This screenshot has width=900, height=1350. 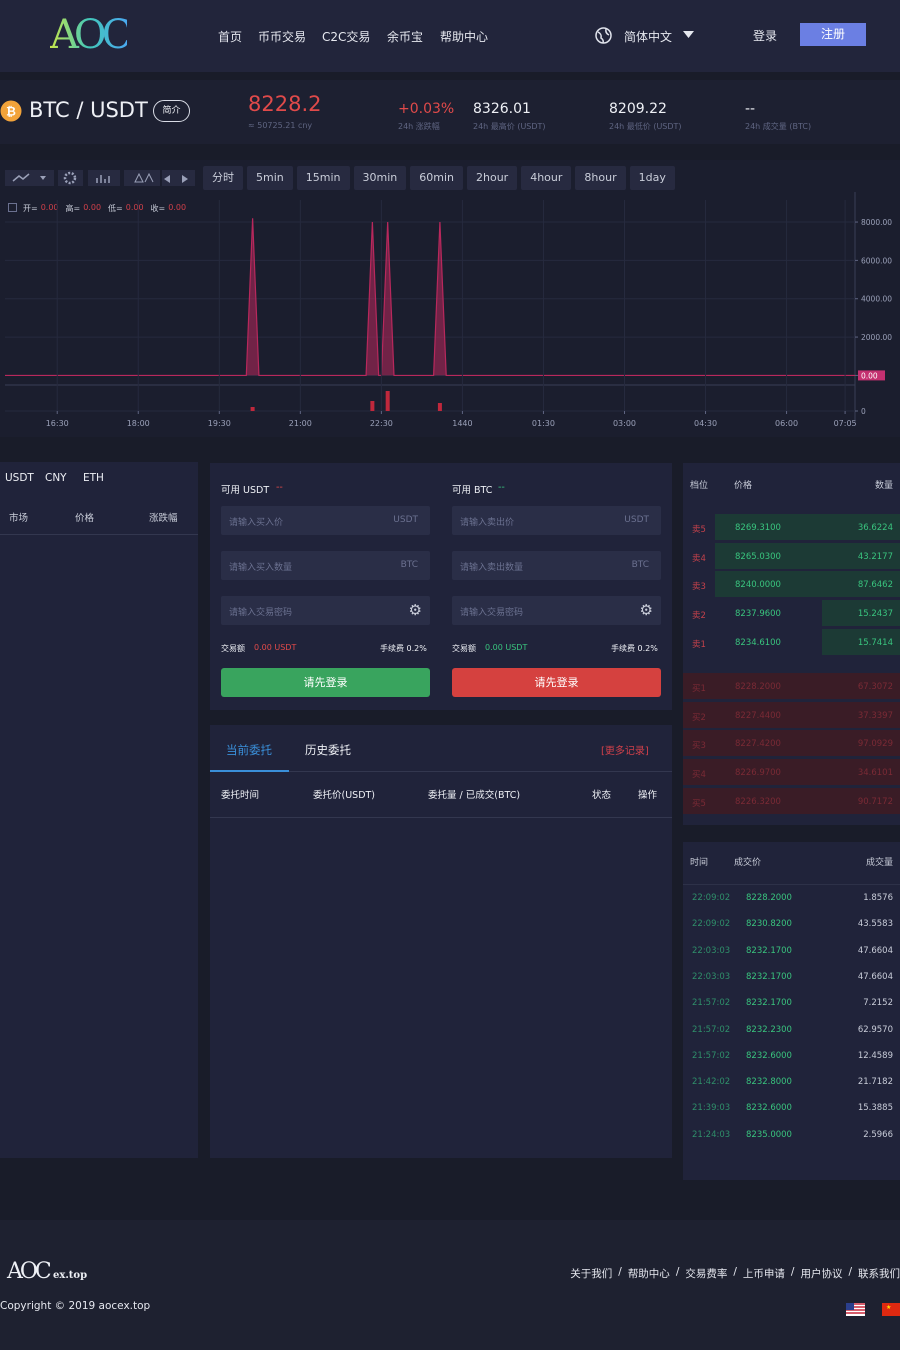 I want to click on login-link: 登录, so click(x=765, y=36).